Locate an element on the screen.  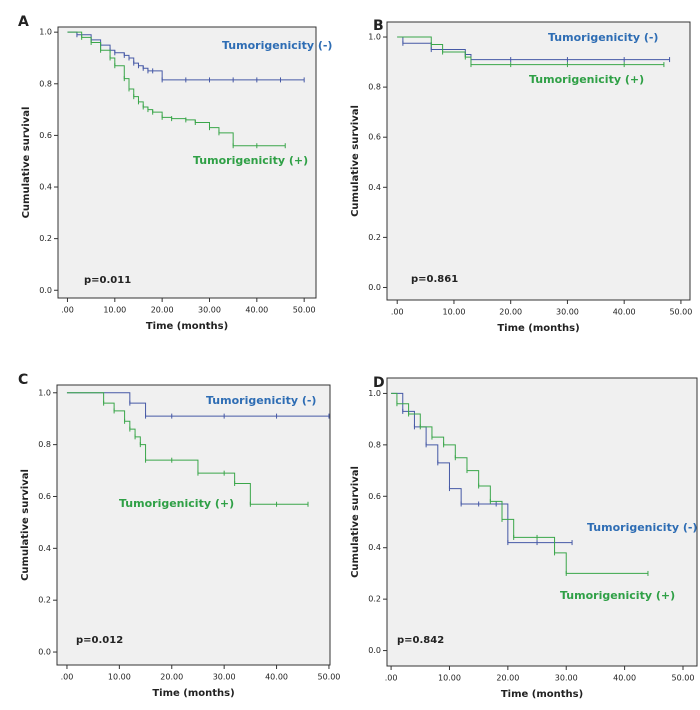
panel-label: B is located at coordinates (378, 26).